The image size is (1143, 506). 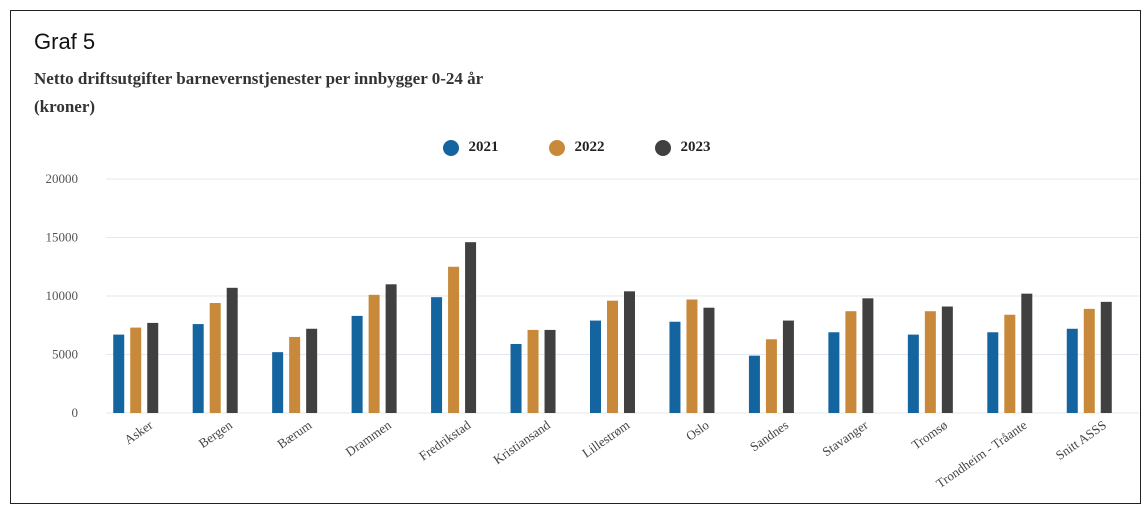 I want to click on legend-item-2023: 2023, so click(x=682, y=147).